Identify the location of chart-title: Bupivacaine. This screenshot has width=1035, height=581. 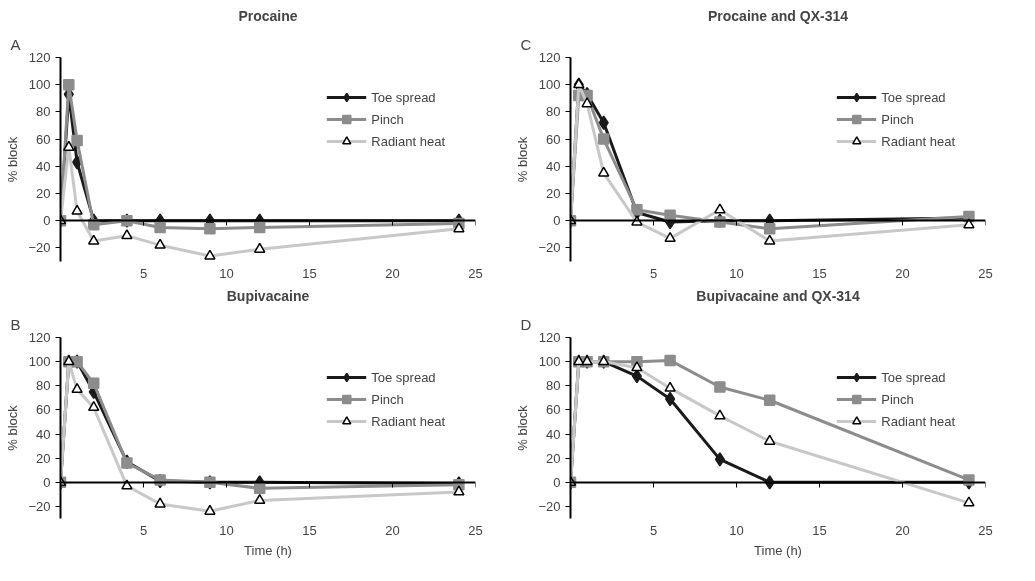
(268, 295).